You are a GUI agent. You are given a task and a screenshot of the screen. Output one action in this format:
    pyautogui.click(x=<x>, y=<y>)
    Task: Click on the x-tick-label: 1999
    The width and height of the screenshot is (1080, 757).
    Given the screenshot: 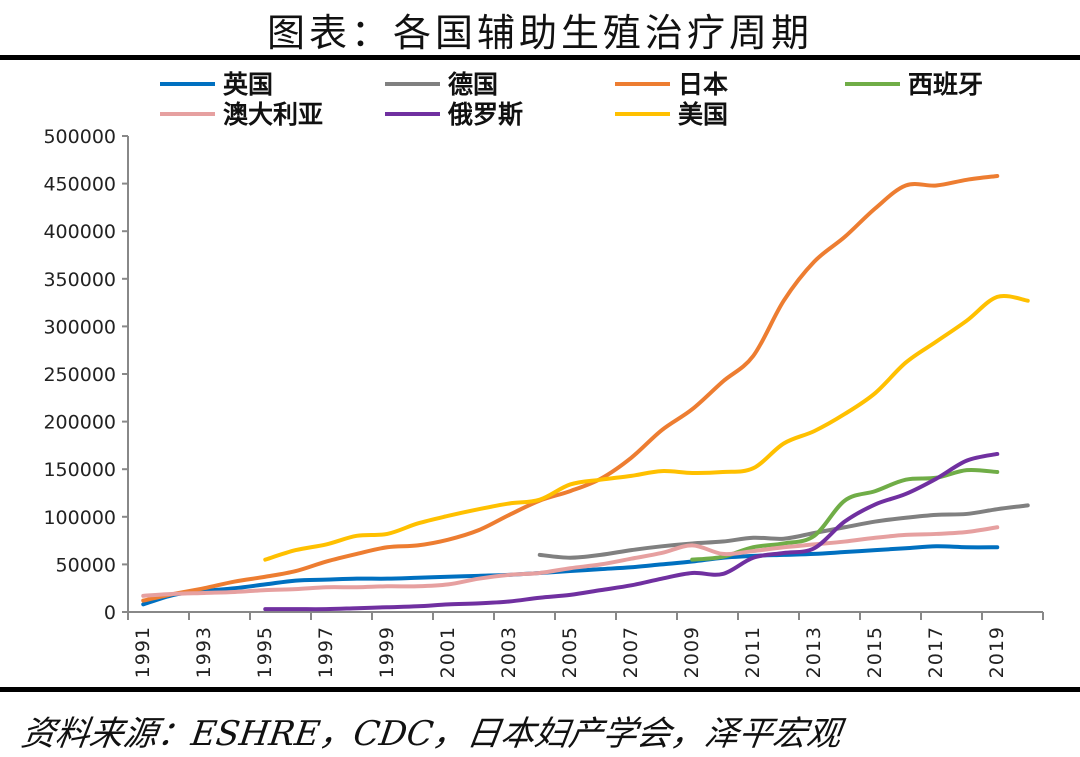 What is the action you would take?
    pyautogui.click(x=387, y=652)
    